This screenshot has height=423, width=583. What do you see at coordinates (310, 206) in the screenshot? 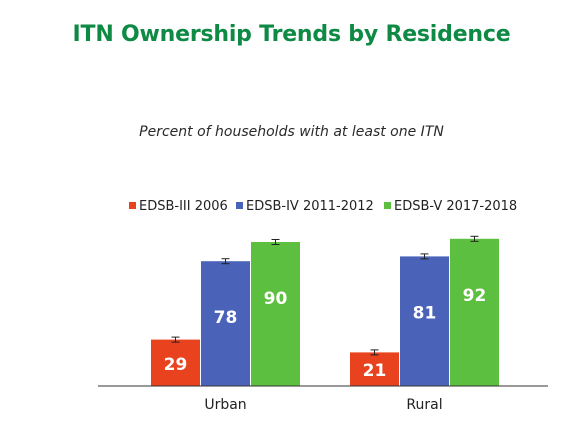
I see `legend-label-2: EDSB-IV 2011-2012` at bounding box center [310, 206].